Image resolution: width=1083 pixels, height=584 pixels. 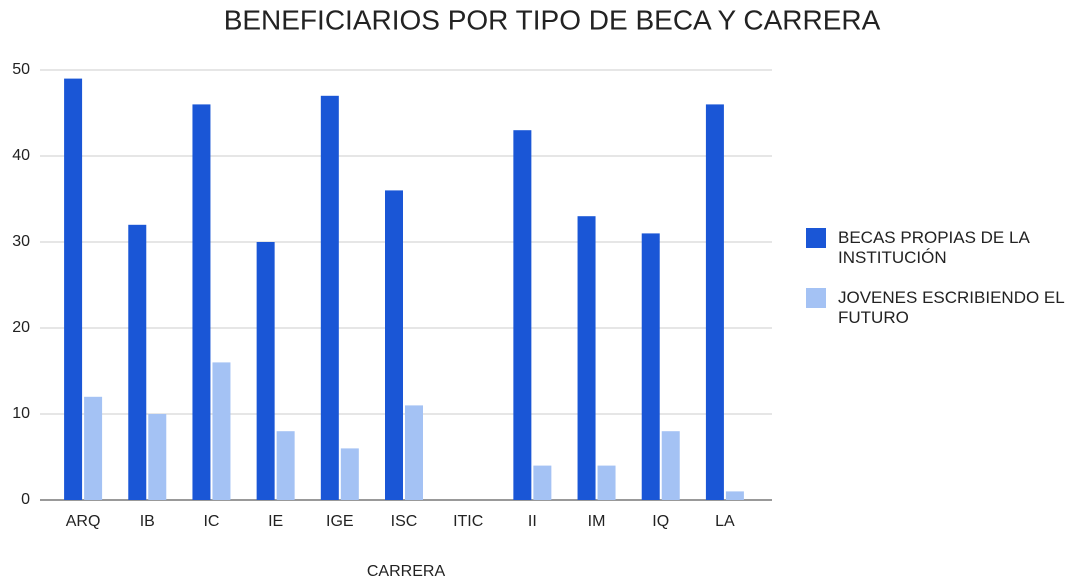 I want to click on legend-label: BECAS PROPIAS DE LA INSTITUCIÓN, so click(x=933, y=247).